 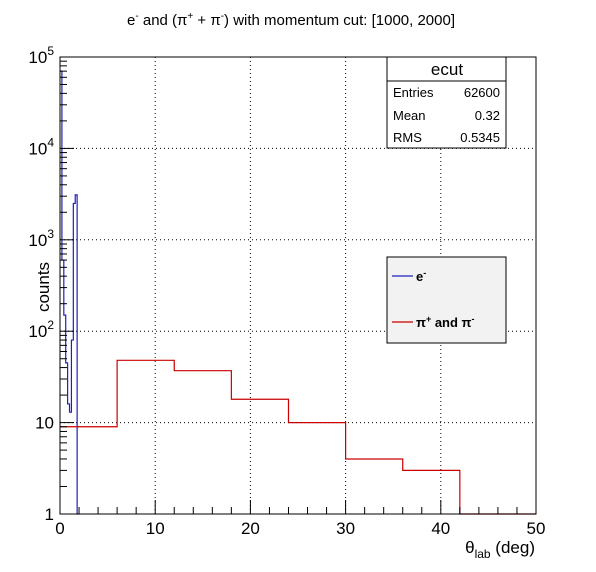 What do you see at coordinates (480, 137) in the screenshot?
I see `stats-rms-value: 0.5345` at bounding box center [480, 137].